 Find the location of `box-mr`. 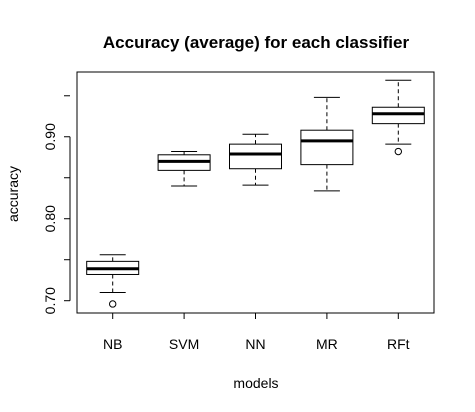

box-mr is located at coordinates (327, 144).